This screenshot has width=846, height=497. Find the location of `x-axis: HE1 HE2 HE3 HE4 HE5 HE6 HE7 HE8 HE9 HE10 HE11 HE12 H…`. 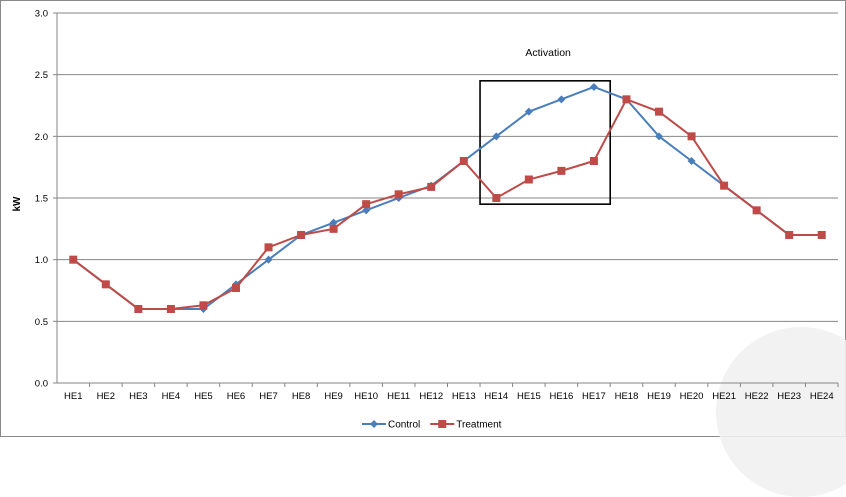

x-axis: HE1 HE2 HE3 HE4 HE5 HE6 HE7 HE8 HE9 HE10 HE11 HE12 H… is located at coordinates (451, 392).